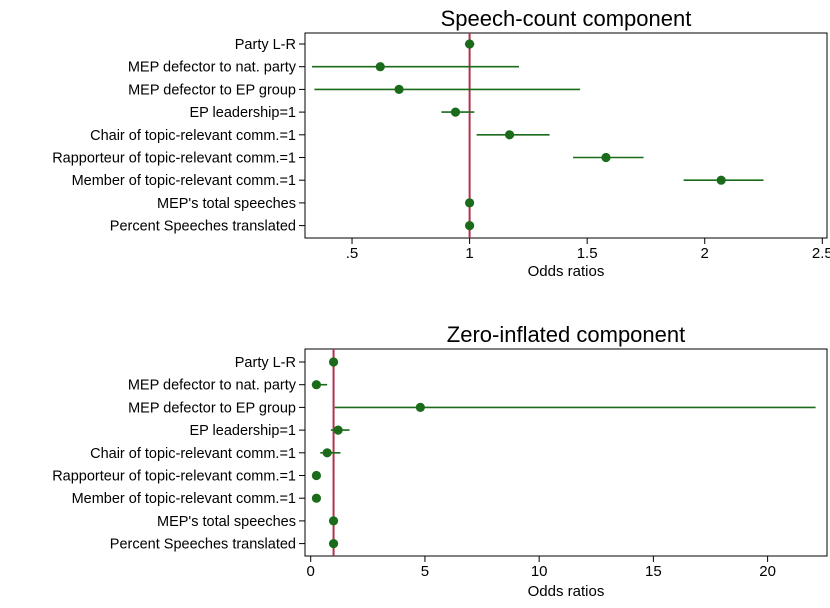 The height and width of the screenshot is (608, 830). What do you see at coordinates (539, 571) in the screenshot?
I see `x-tick-label: 10` at bounding box center [539, 571].